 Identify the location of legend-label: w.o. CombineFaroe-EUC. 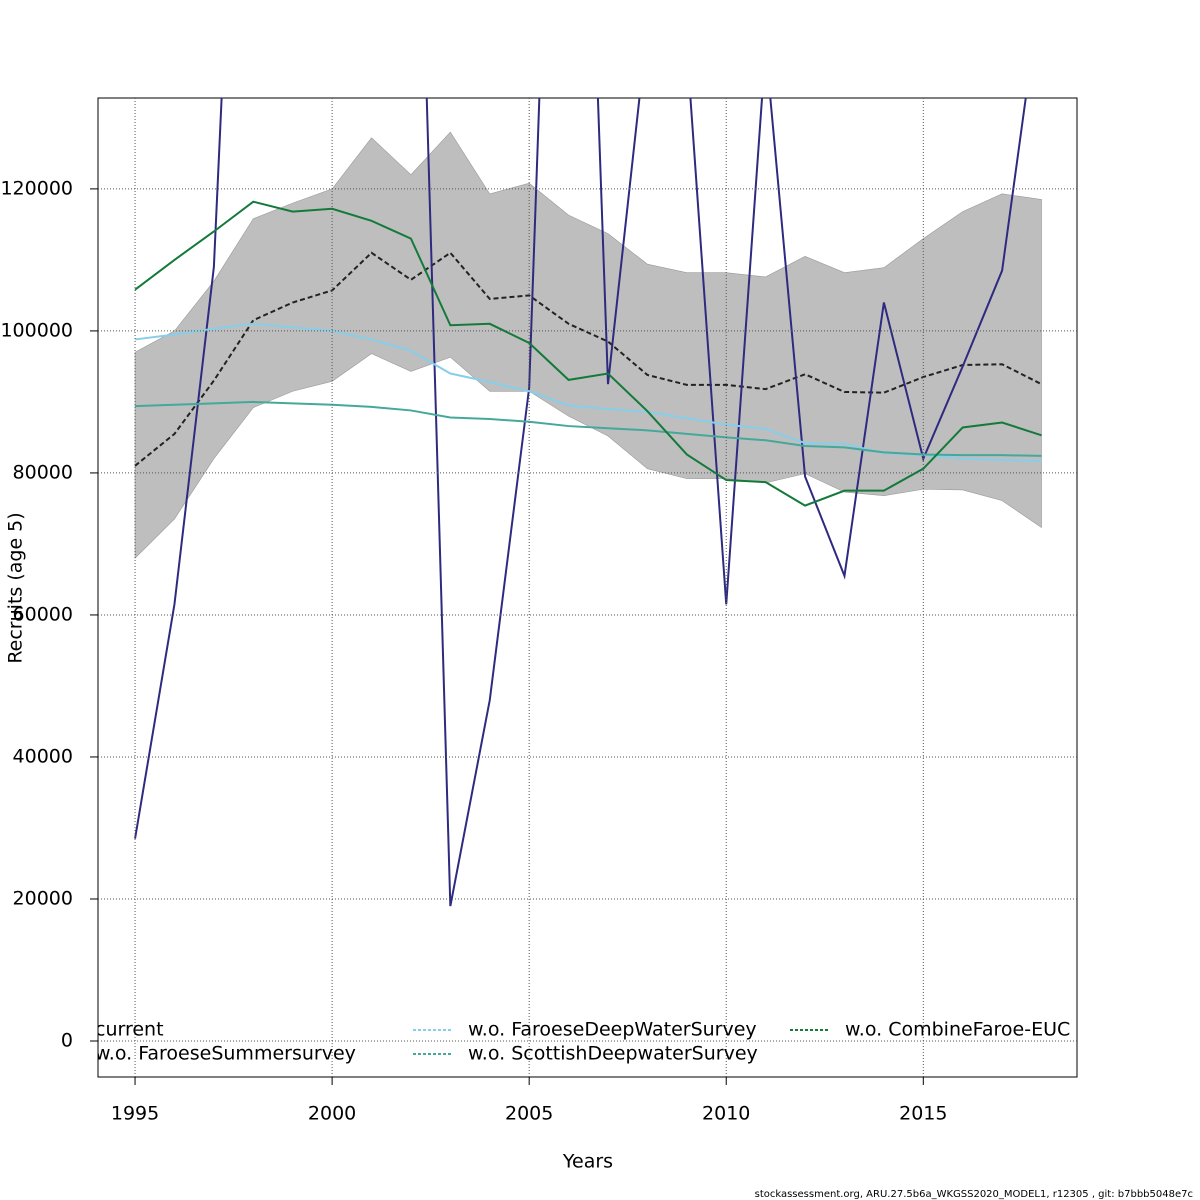
(957, 1030).